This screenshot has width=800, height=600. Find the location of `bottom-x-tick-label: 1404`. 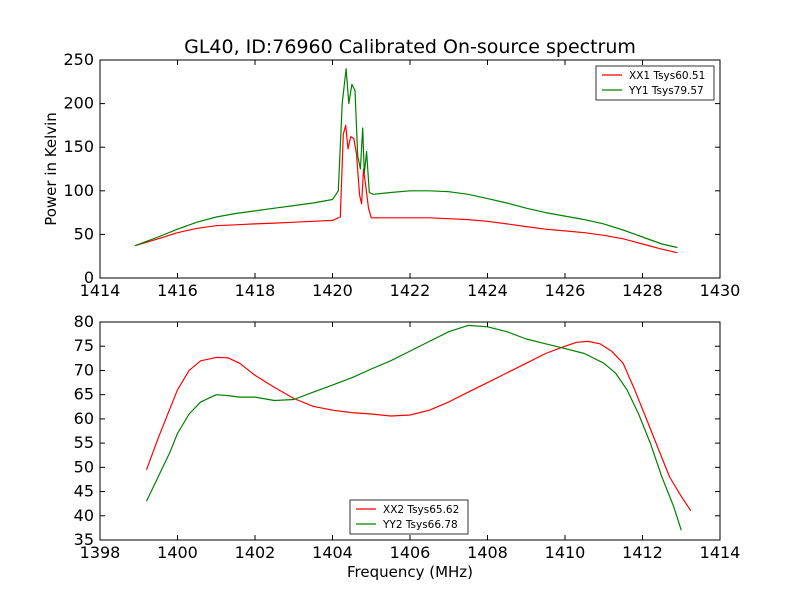

bottom-x-tick-label: 1404 is located at coordinates (332, 552).